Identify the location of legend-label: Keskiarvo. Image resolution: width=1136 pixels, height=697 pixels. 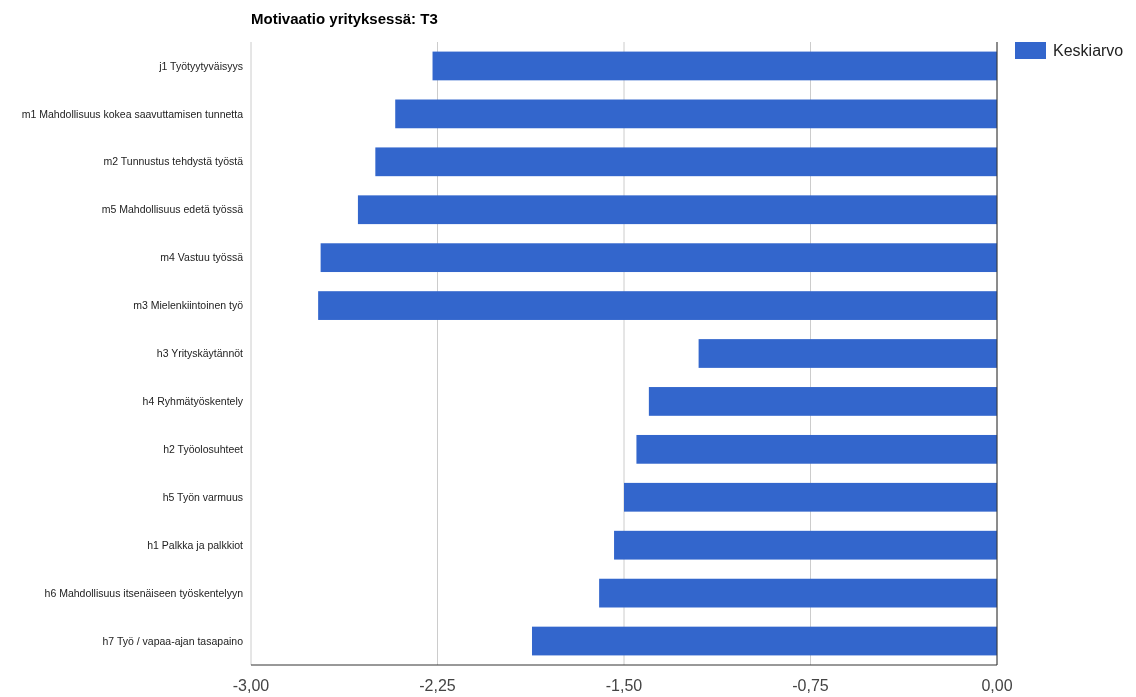
(1088, 50).